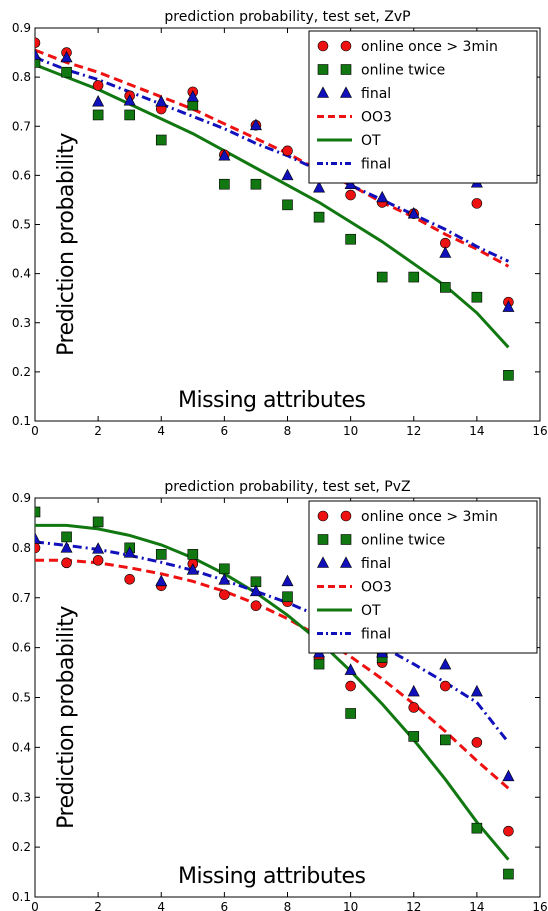  What do you see at coordinates (21, 77) in the screenshot?
I see `y-tick-label: 0.8` at bounding box center [21, 77].